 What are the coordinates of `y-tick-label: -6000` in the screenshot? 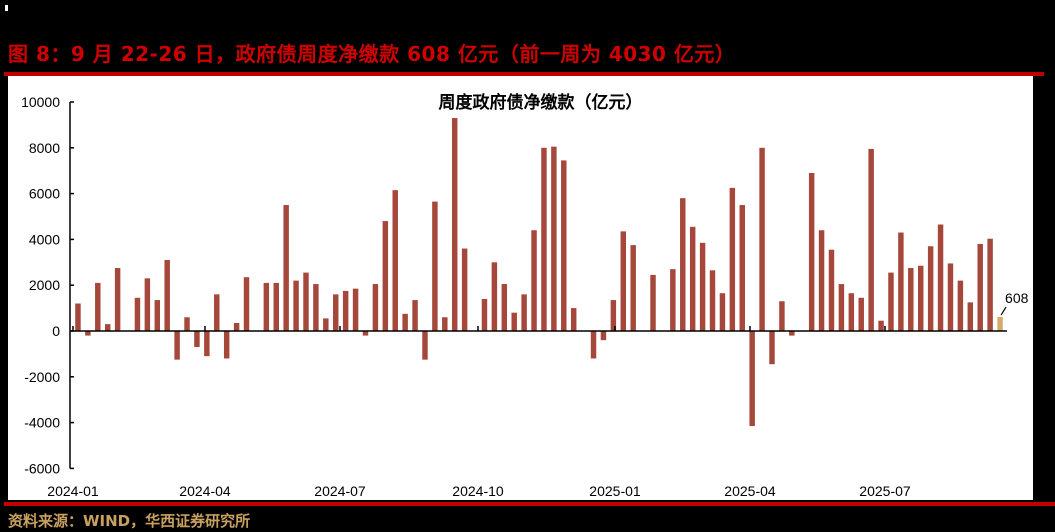 It's located at (42, 468).